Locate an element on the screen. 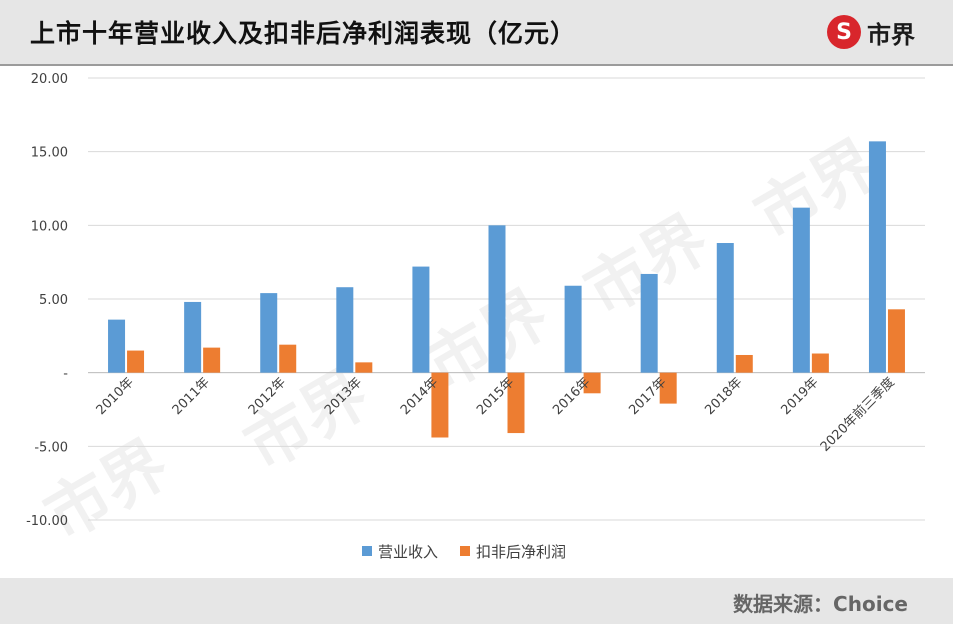 Image resolution: width=953 pixels, height=624 pixels. x-tick-label: 2016年 is located at coordinates (571, 396).